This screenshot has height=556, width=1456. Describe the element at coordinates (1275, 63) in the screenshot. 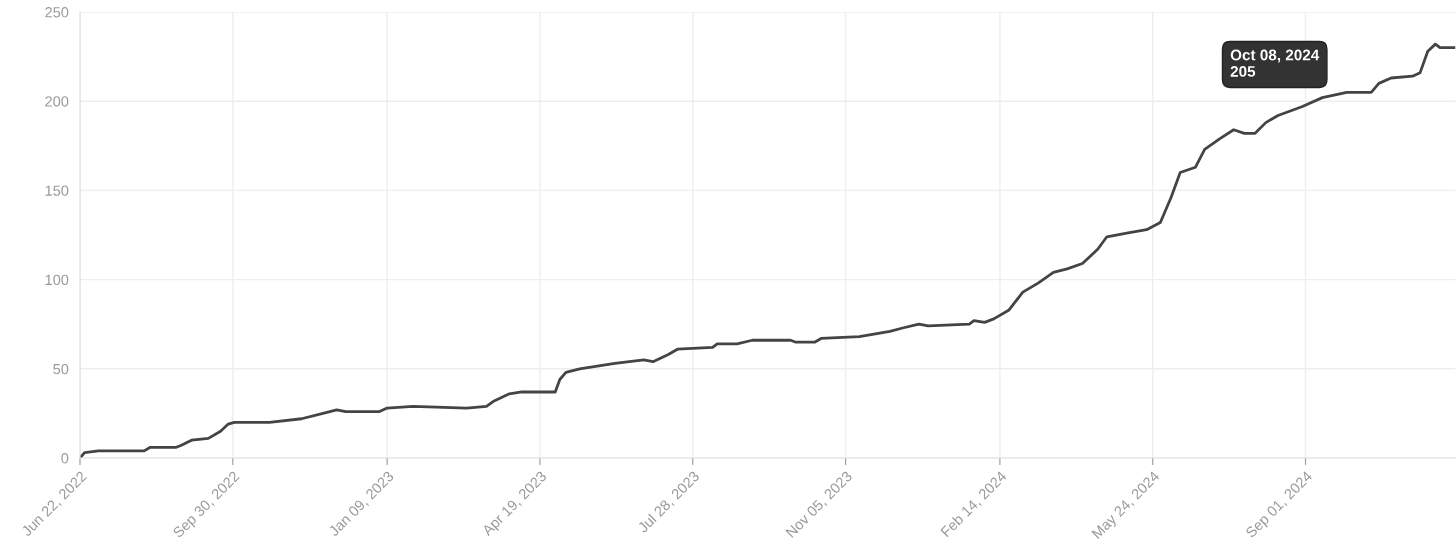

I see `annotation: Oct 08, 2024 205` at that location.